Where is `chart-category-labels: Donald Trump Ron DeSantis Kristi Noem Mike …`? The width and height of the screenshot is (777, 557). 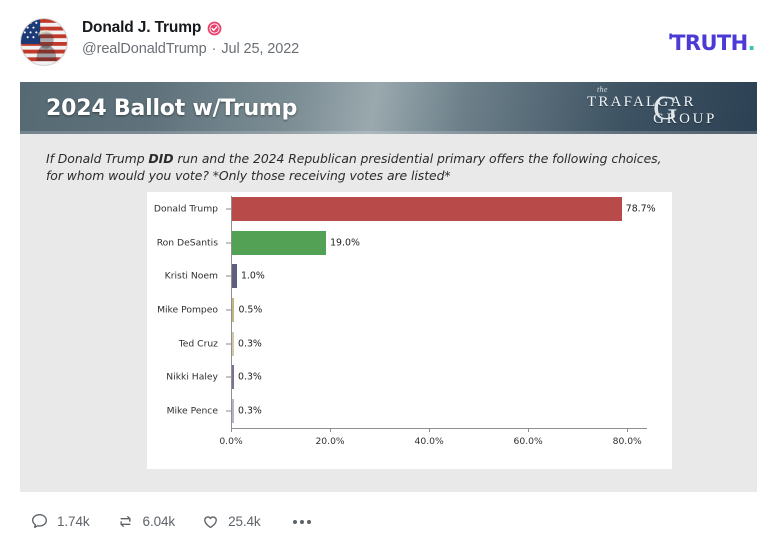
chart-category-labels: Donald Trump Ron DeSantis Kristi Noem Mike … is located at coordinates (186, 310).